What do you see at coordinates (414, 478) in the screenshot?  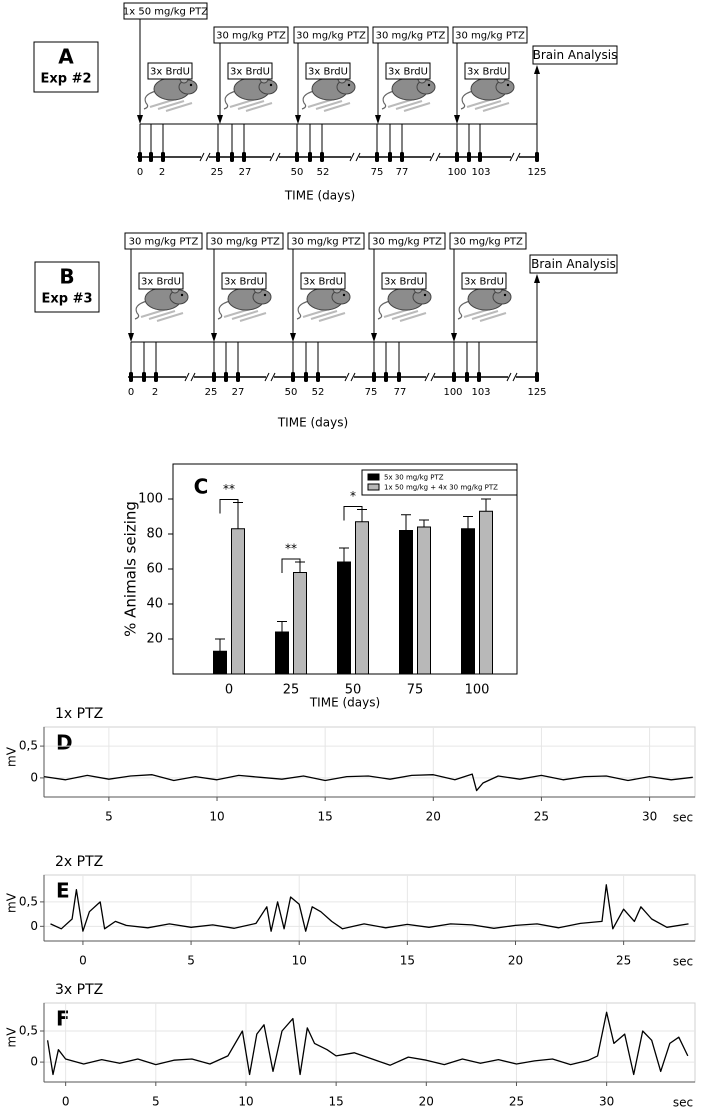 I see `legend-label: 5x 30 mg/kg PTZ` at bounding box center [414, 478].